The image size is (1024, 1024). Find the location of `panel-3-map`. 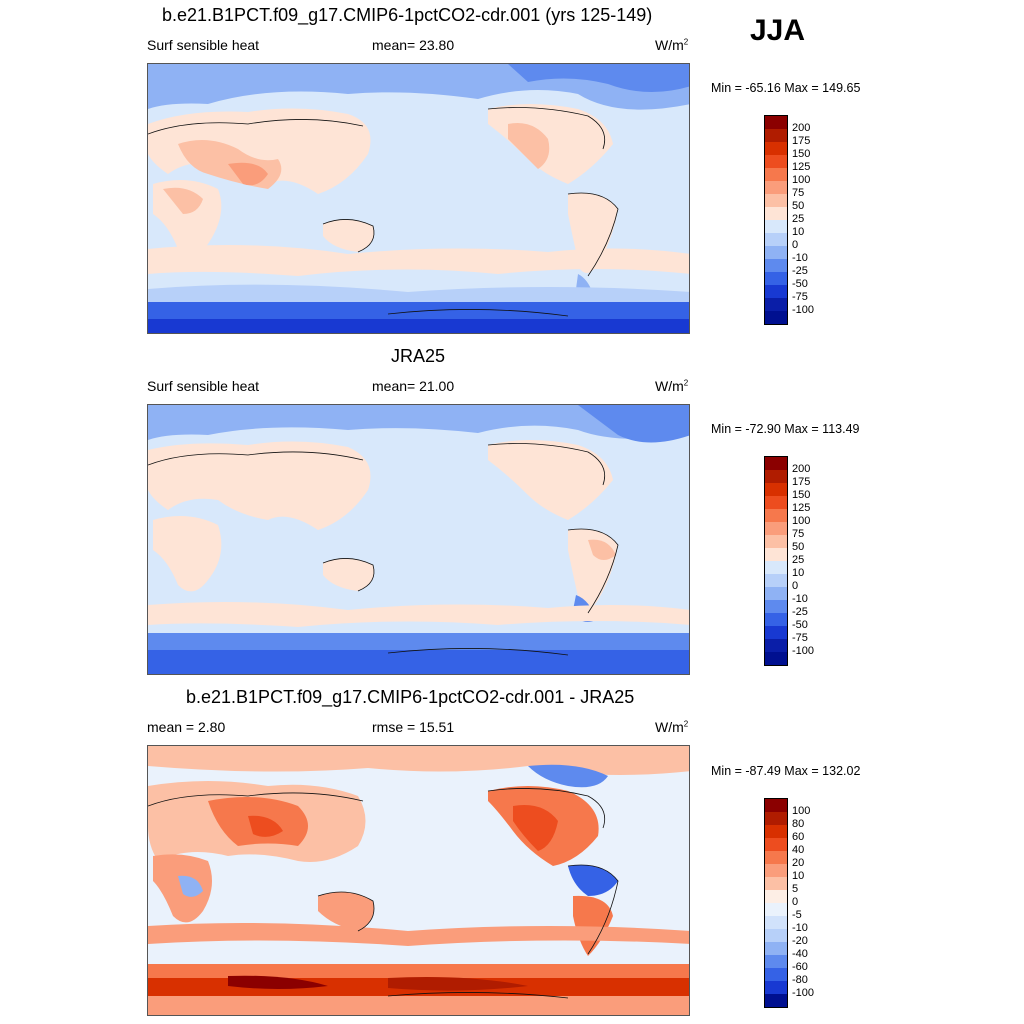

panel-3-map is located at coordinates (418, 880).